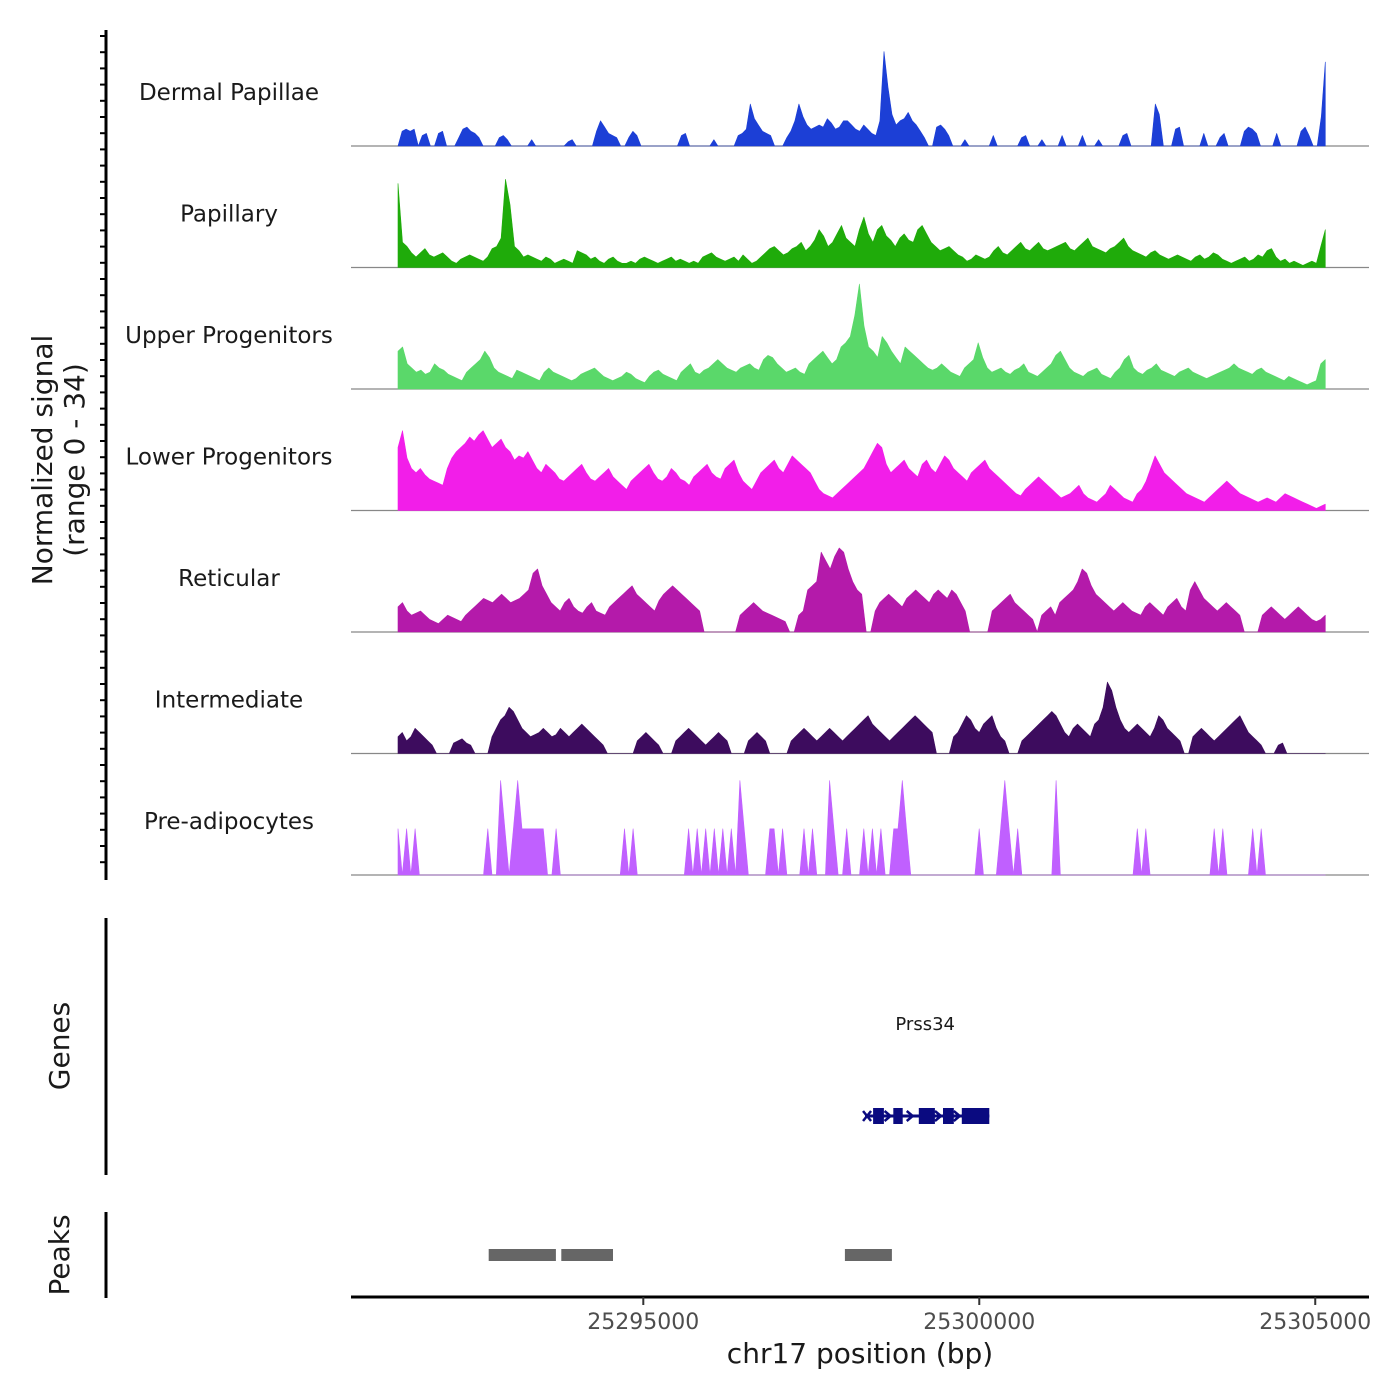  Describe the element at coordinates (1315, 1322) in the screenshot. I see `x-tick-label: 25305000` at that location.